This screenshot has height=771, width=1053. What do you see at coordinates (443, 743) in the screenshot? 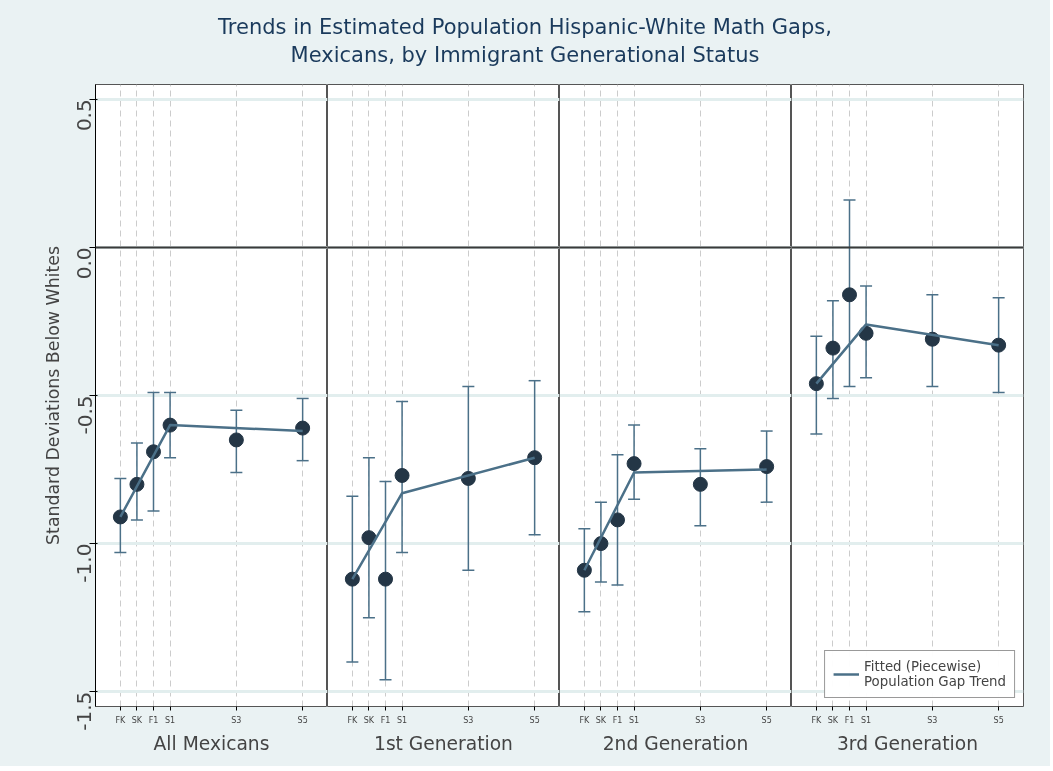
I see `x-axis-title: 1st Generation` at bounding box center [443, 743].